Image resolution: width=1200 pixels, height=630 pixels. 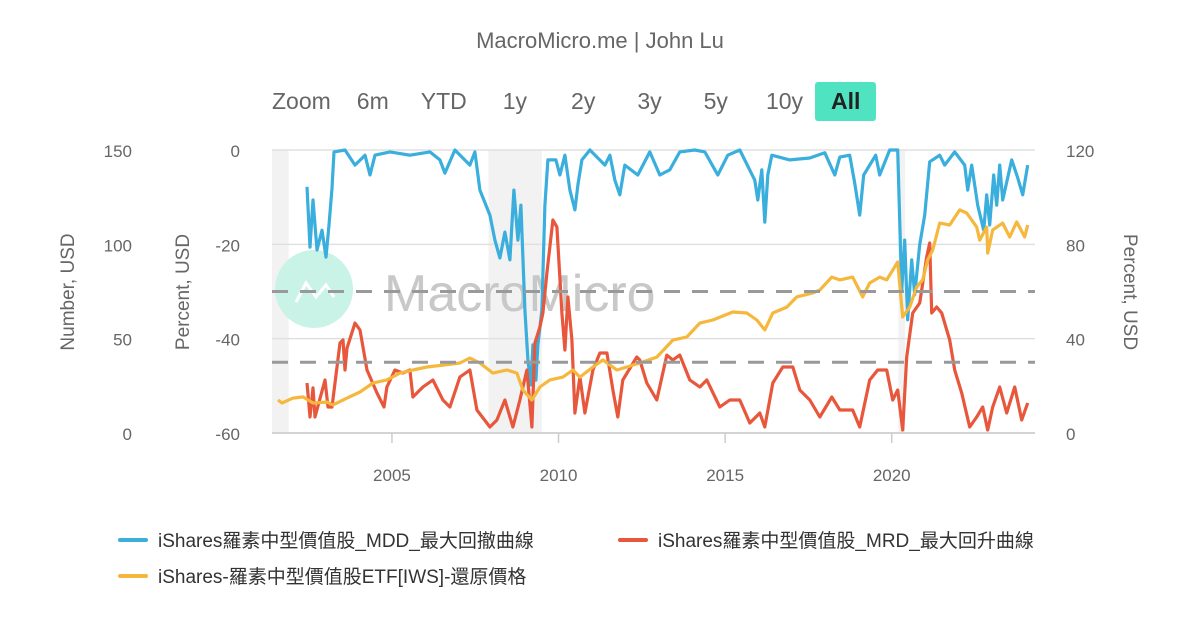 What do you see at coordinates (235, 151) in the screenshot?
I see `y-tick-percent-left: 0` at bounding box center [235, 151].